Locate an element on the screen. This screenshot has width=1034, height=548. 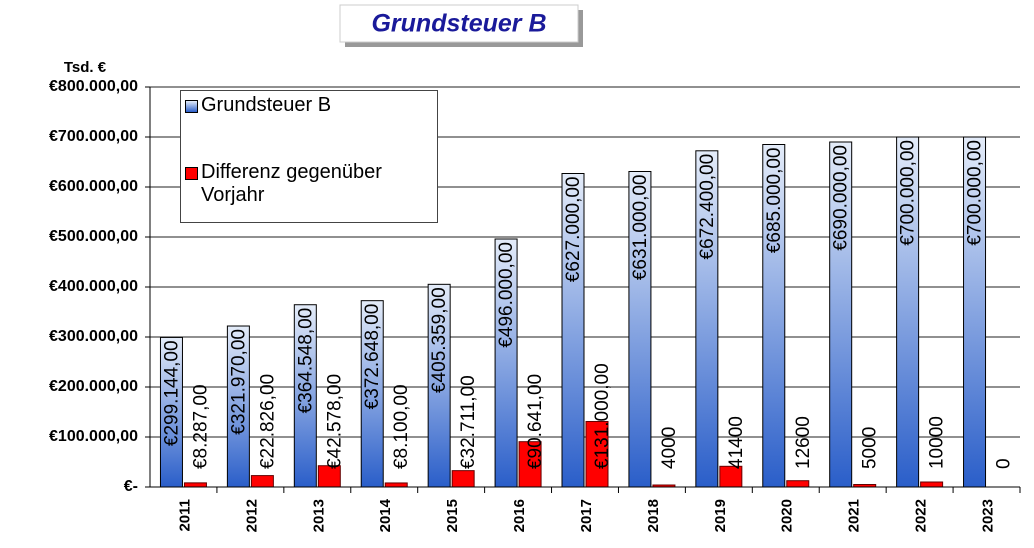
value-label: 0 is located at coordinates (1004, 463).